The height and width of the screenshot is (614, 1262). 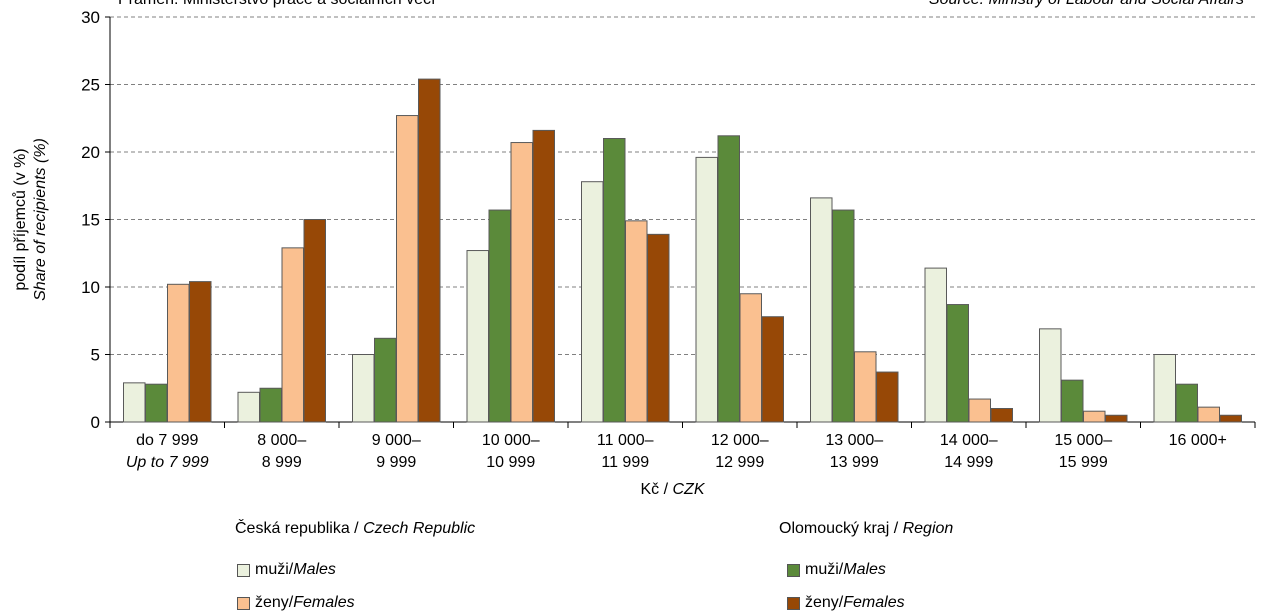 What do you see at coordinates (625, 462) in the screenshot?
I see `x-tick-label: 11 999` at bounding box center [625, 462].